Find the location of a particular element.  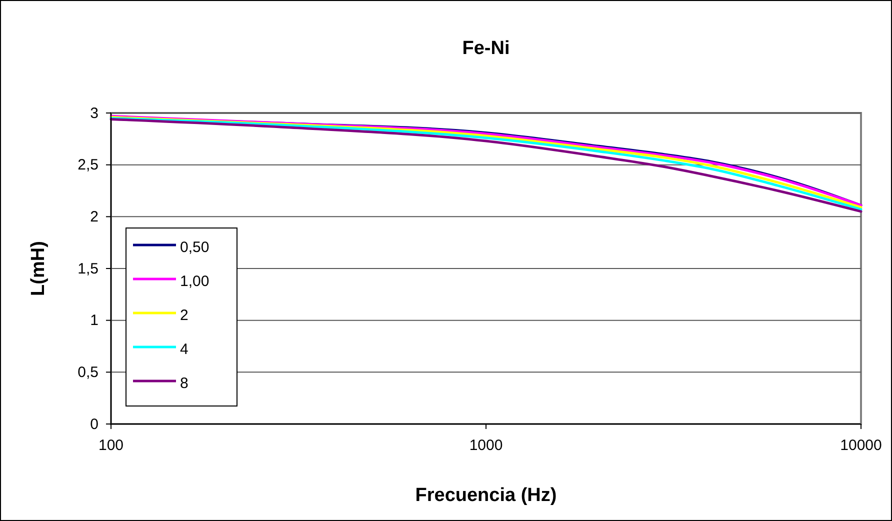

y-tick-label: 1 is located at coordinates (94, 321).